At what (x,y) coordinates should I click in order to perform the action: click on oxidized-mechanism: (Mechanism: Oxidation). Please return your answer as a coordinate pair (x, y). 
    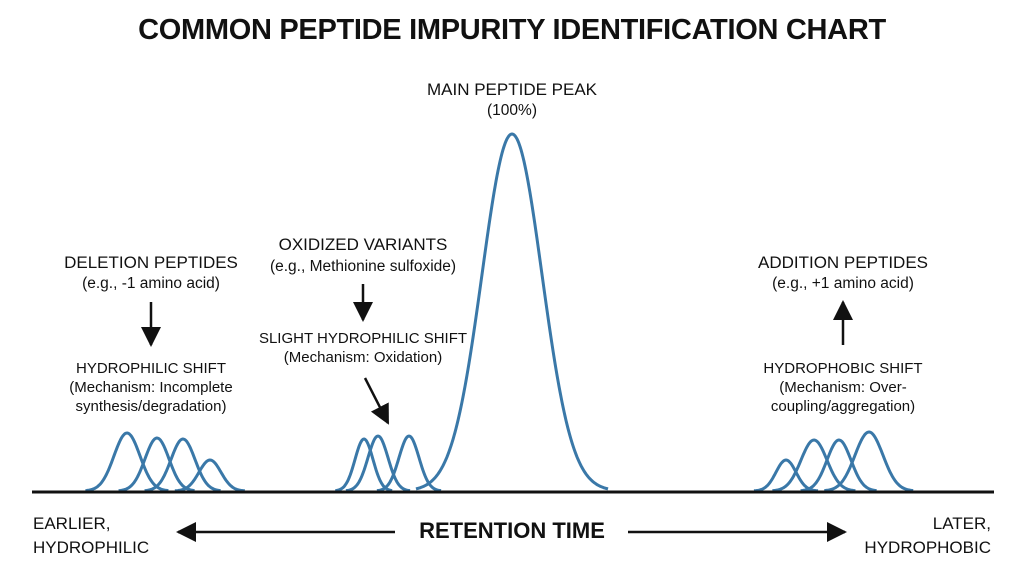
    Looking at the image, I should click on (363, 357).